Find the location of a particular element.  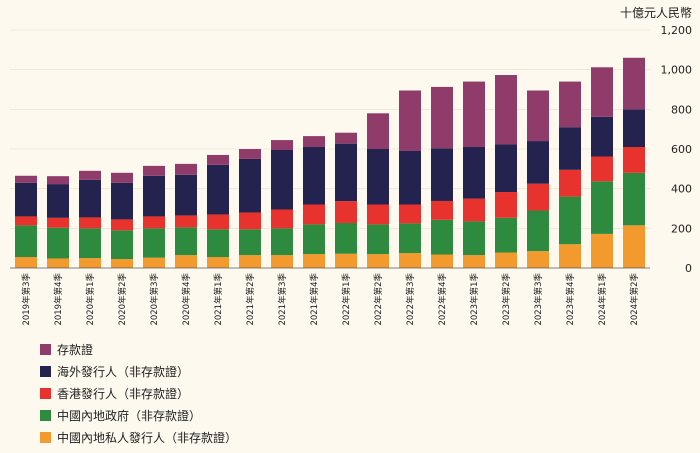

x-tick-label: 2023年第2季 is located at coordinates (506, 299).